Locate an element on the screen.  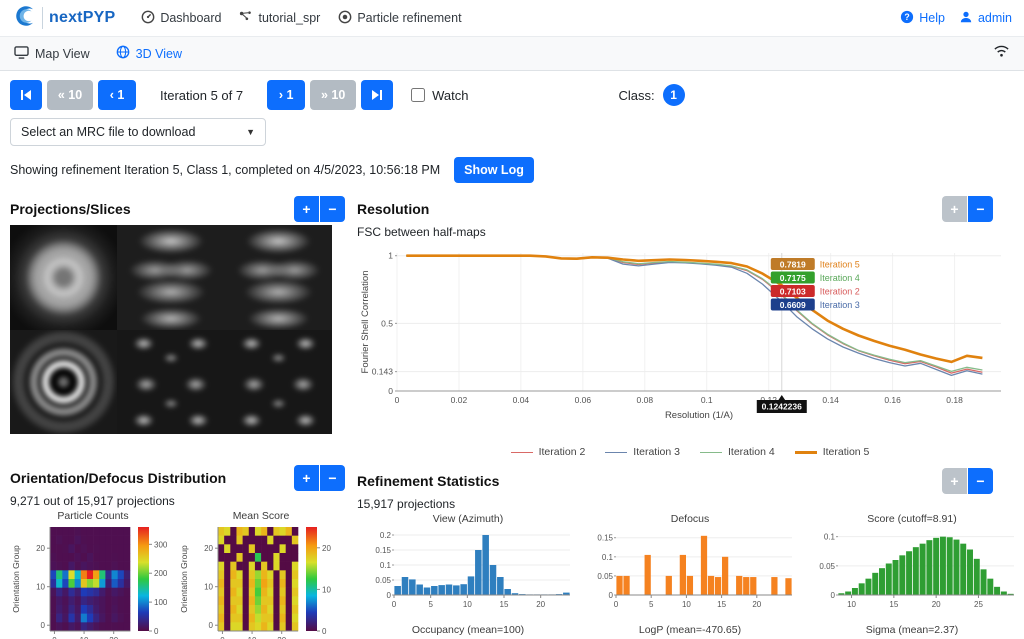
resolution-zoom-out-button: − is located at coordinates (980, 208).